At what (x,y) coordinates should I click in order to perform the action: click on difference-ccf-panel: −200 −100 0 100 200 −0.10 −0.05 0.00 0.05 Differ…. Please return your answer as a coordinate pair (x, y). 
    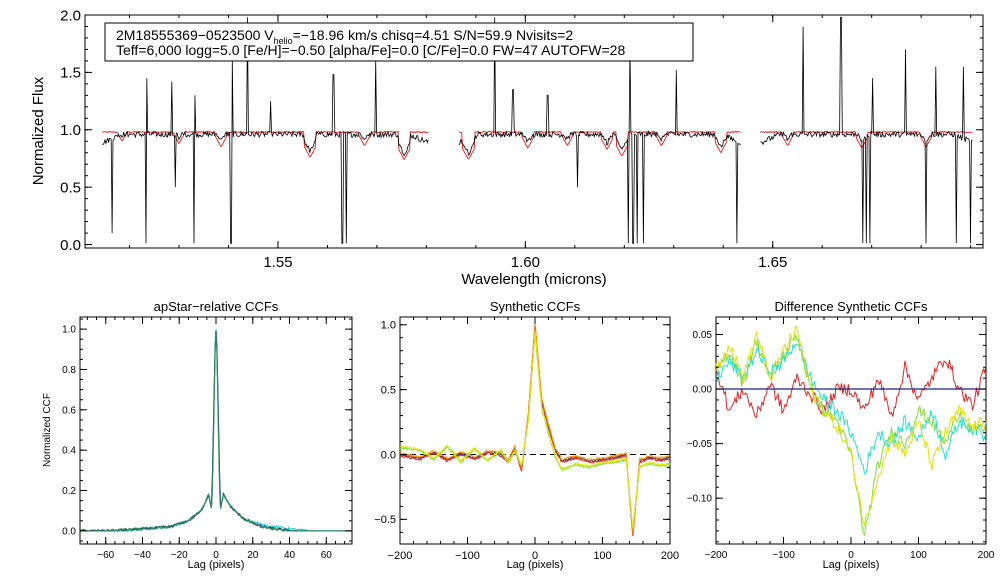
    Looking at the image, I should click on (841, 435).